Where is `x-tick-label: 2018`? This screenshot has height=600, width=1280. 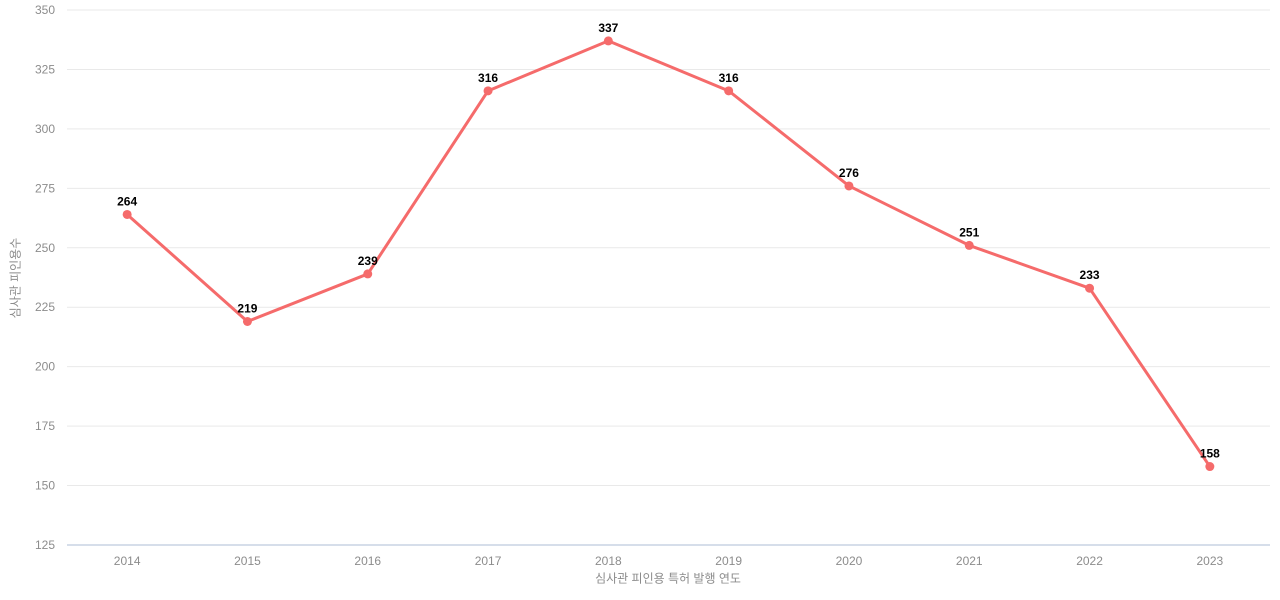 x-tick-label: 2018 is located at coordinates (608, 561).